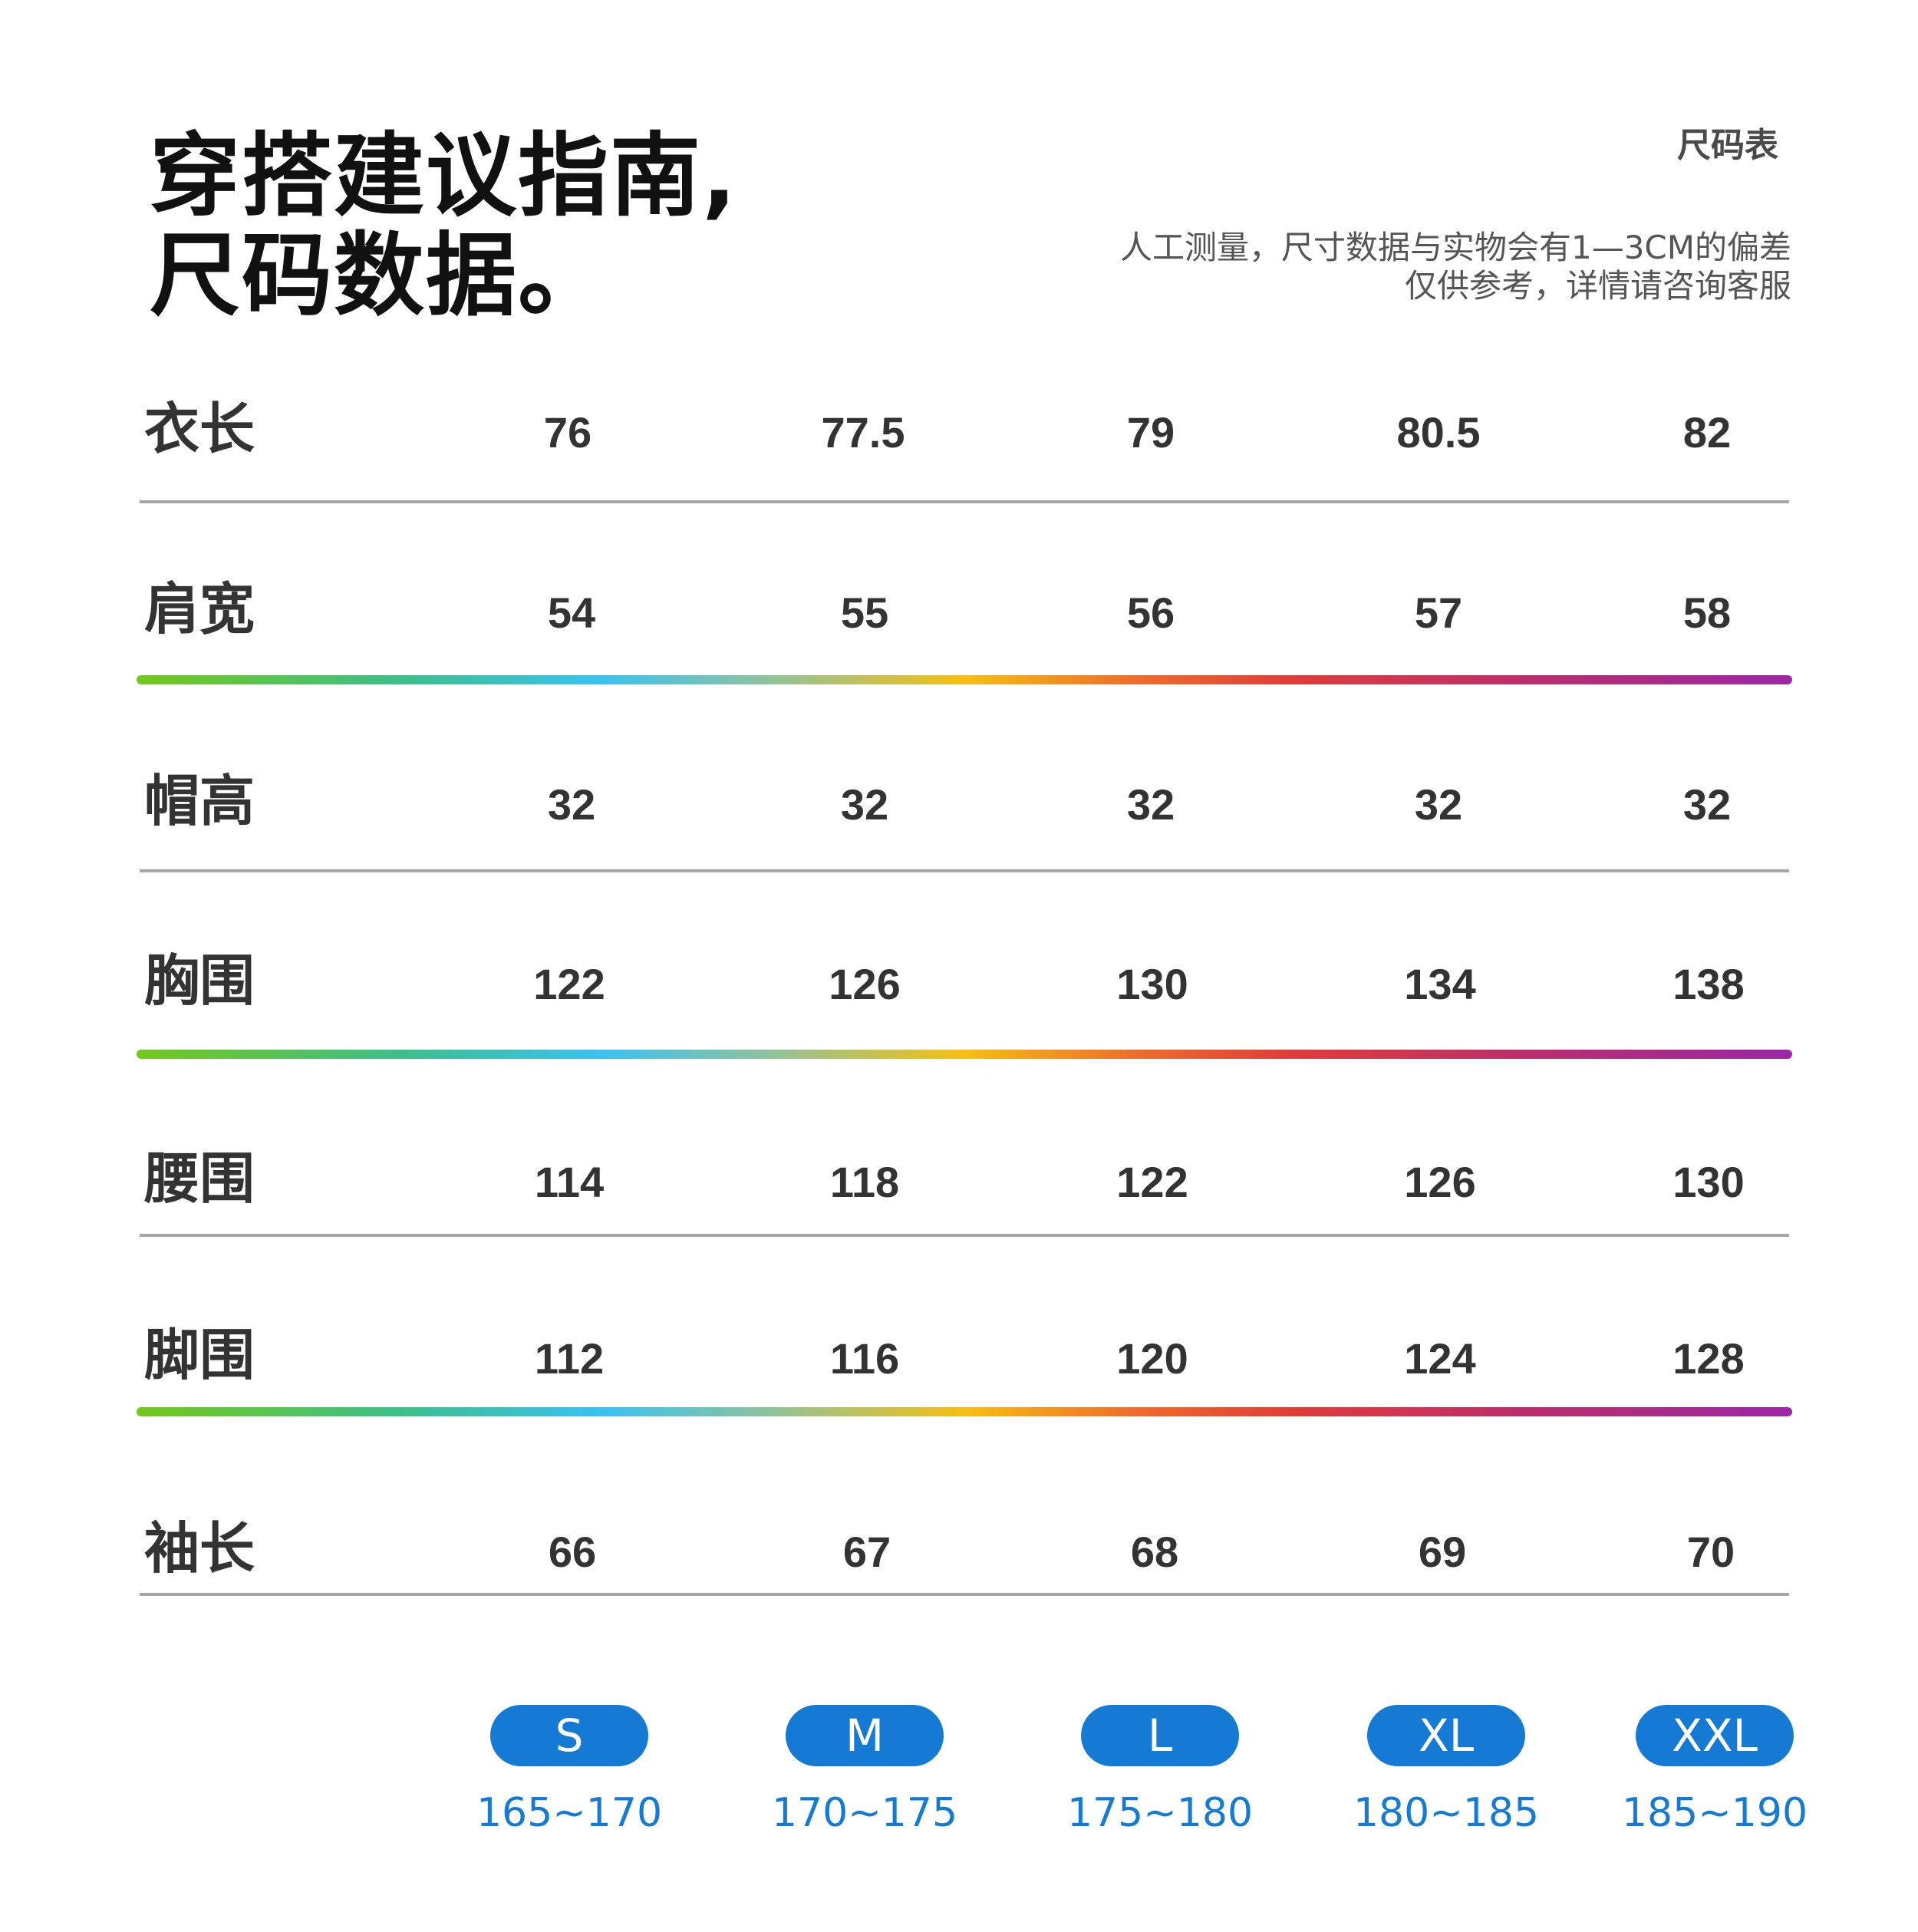 Image resolution: width=1918 pixels, height=1932 pixels. I want to click on table-cell: 134, so click(1440, 984).